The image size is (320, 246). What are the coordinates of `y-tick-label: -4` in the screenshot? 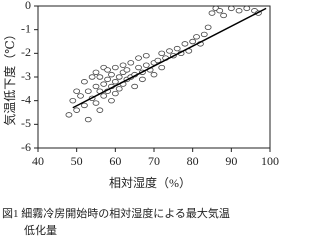 It's located at (26, 99).